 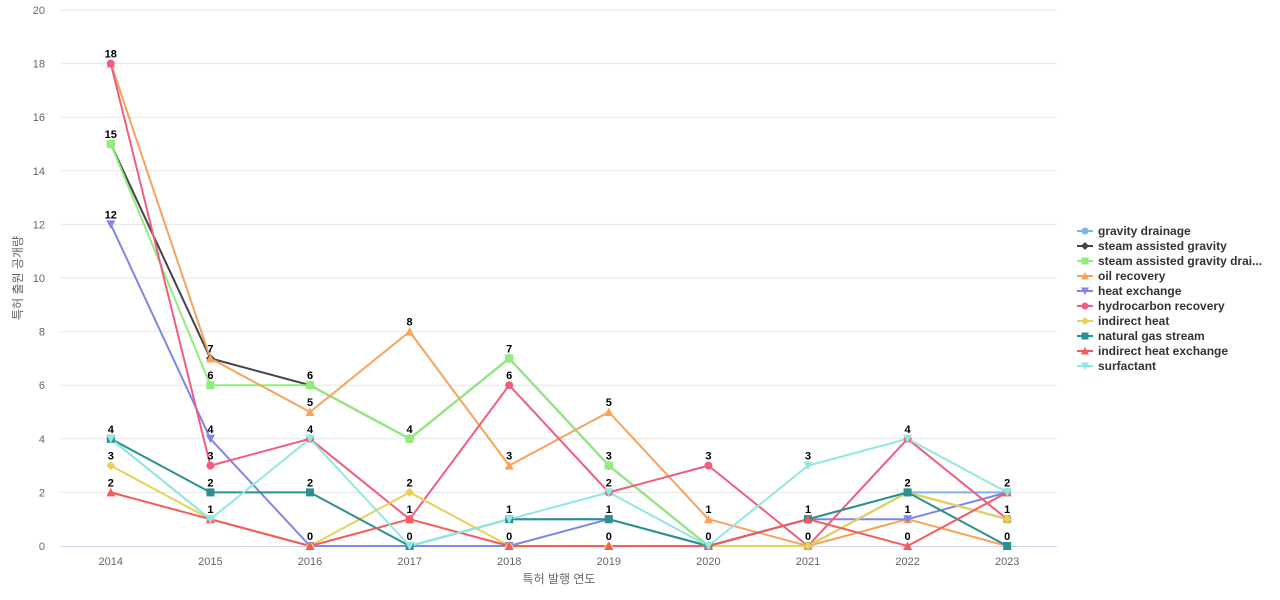 I want to click on legend-label: oil recovery, so click(x=1132, y=276).